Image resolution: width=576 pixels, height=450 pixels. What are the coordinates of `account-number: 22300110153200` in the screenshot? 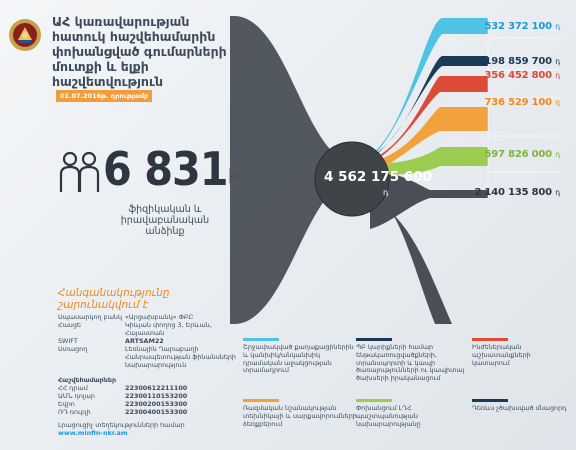 It's located at (156, 396).